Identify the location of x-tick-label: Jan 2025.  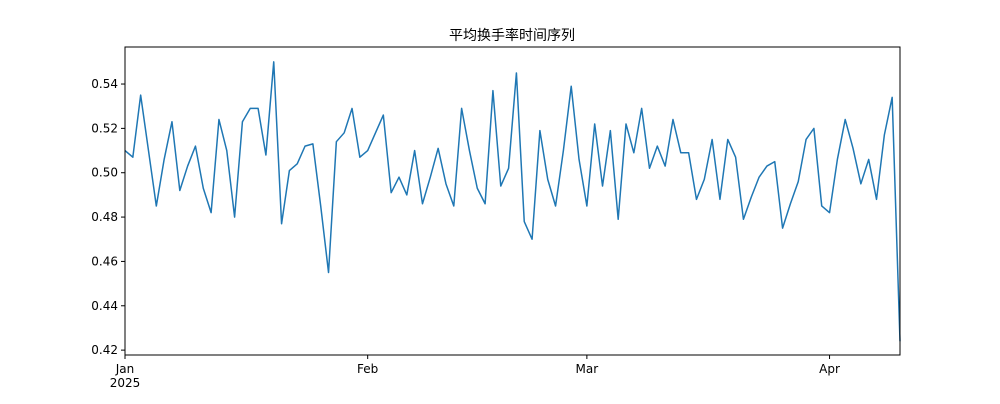
(125, 376).